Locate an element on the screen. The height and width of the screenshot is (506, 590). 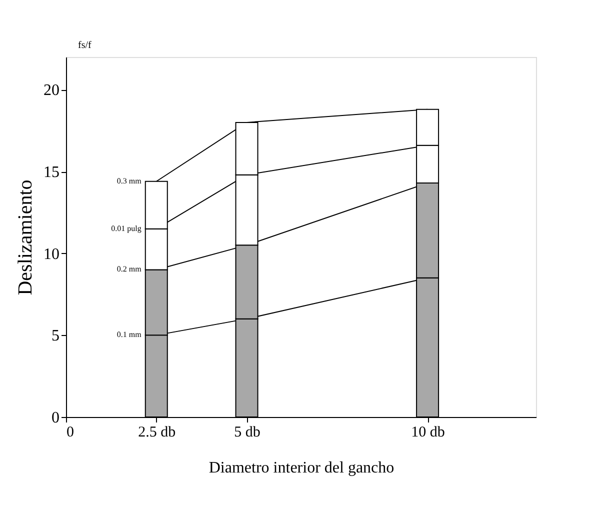
y-tick-label: 10 is located at coordinates (52, 254).